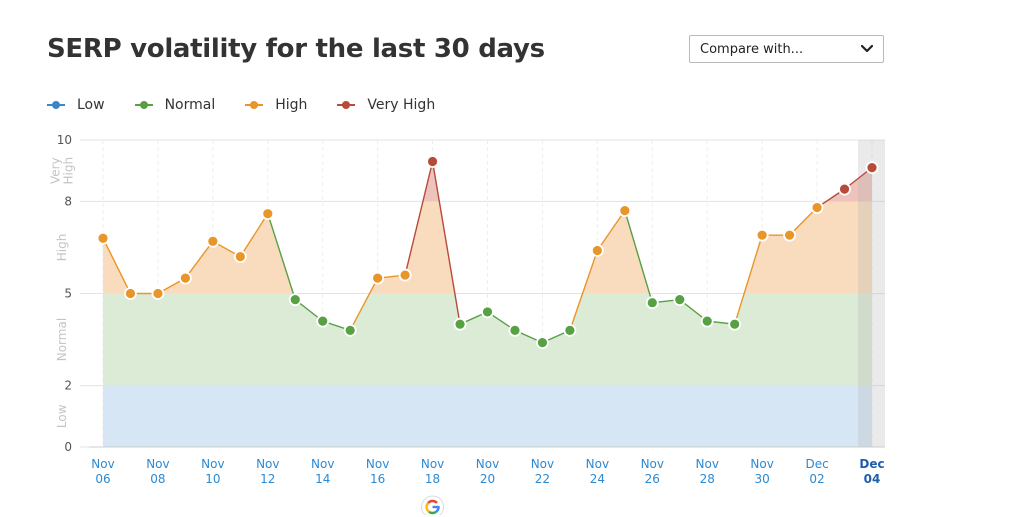 The image size is (1024, 517). I want to click on legend-label: High, so click(291, 105).